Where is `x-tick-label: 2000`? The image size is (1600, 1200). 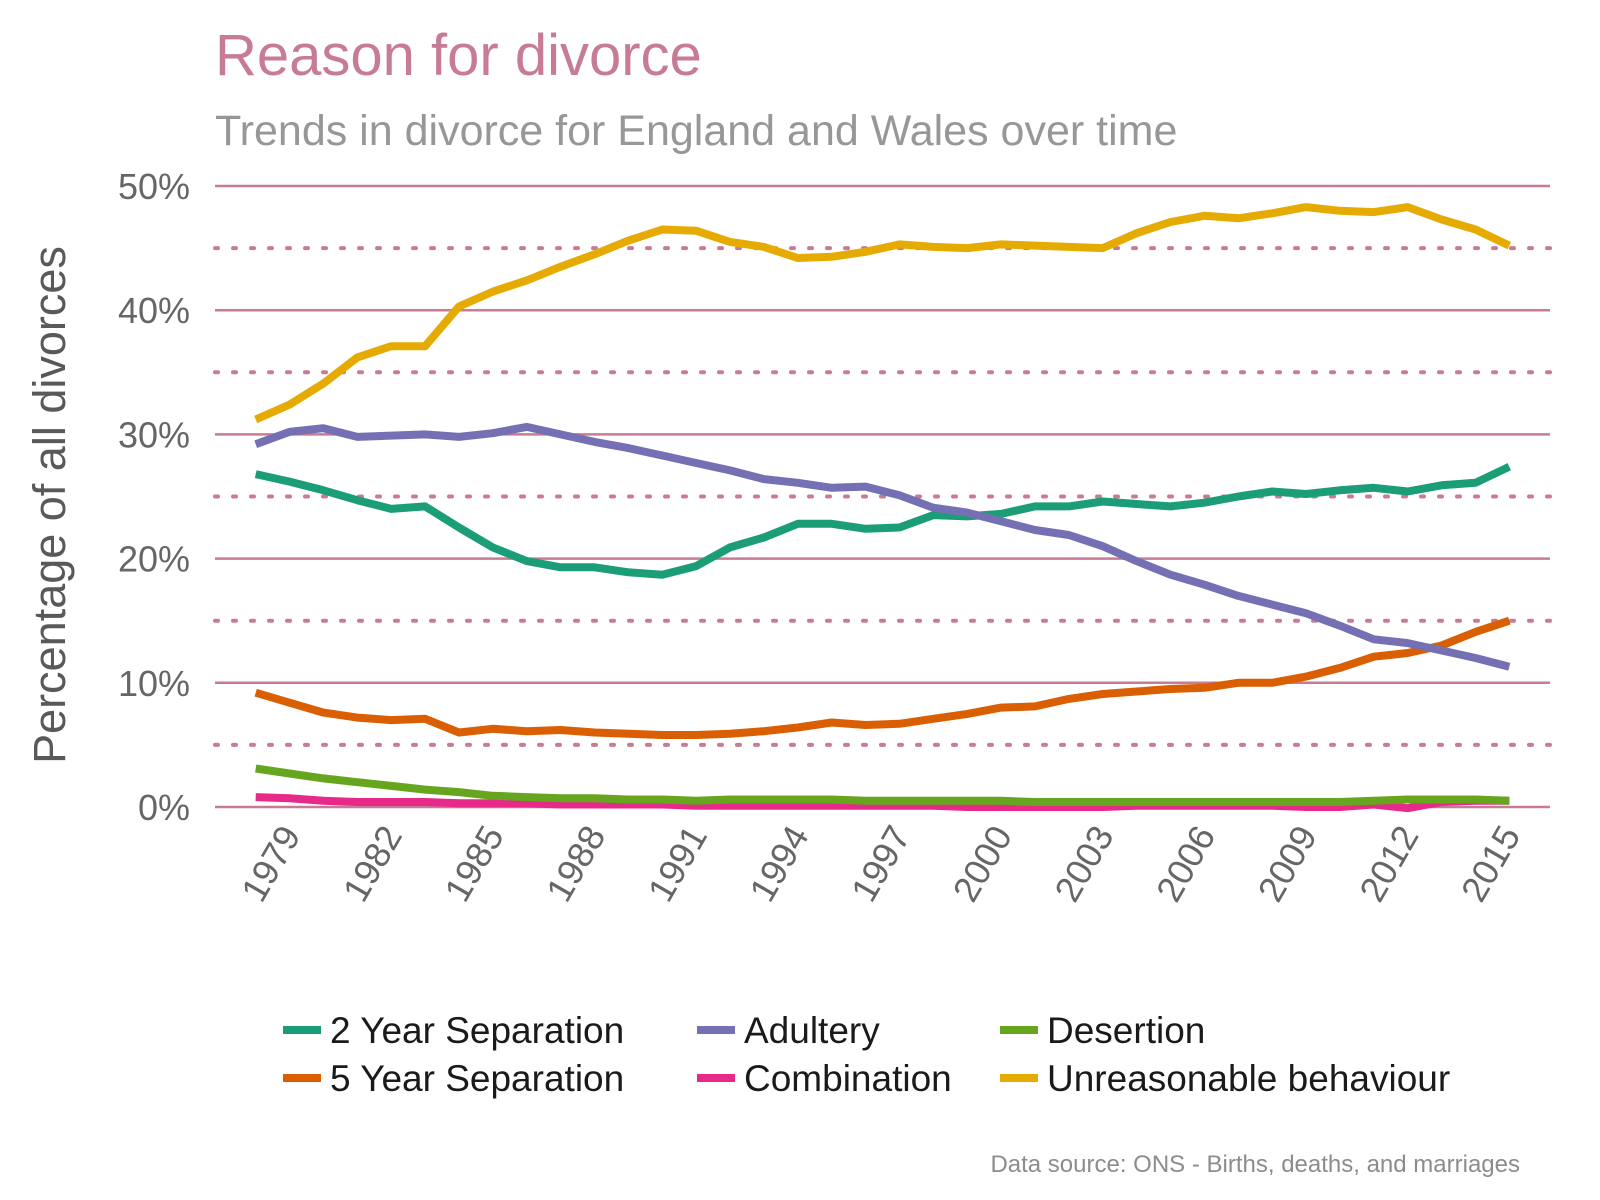
x-tick-label: 2000 is located at coordinates (982, 863).